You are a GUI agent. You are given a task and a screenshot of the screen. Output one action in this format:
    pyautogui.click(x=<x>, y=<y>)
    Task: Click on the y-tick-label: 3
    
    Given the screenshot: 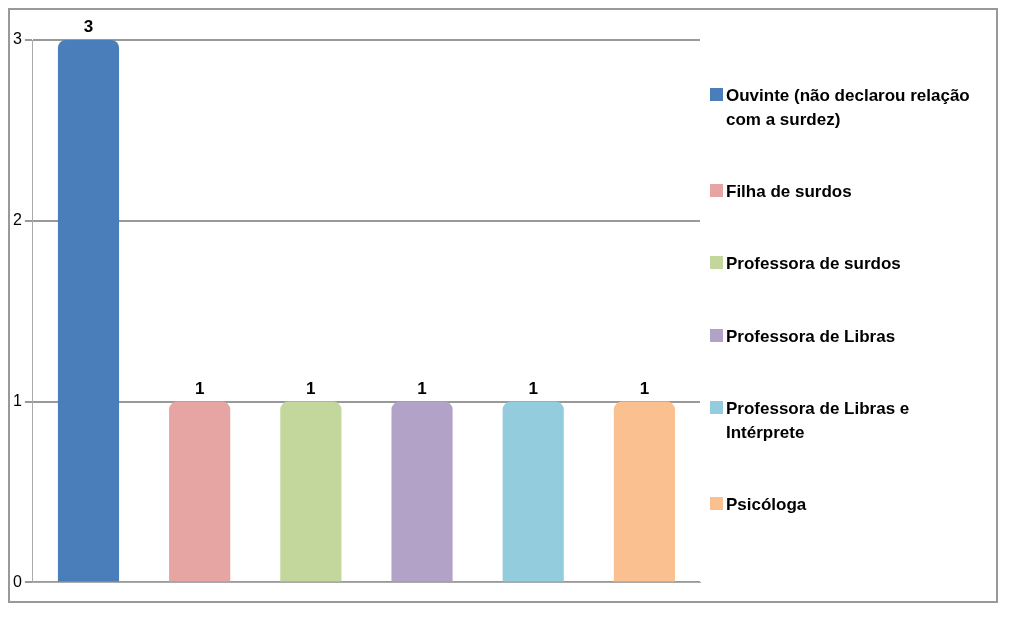 What is the action you would take?
    pyautogui.click(x=17, y=39)
    